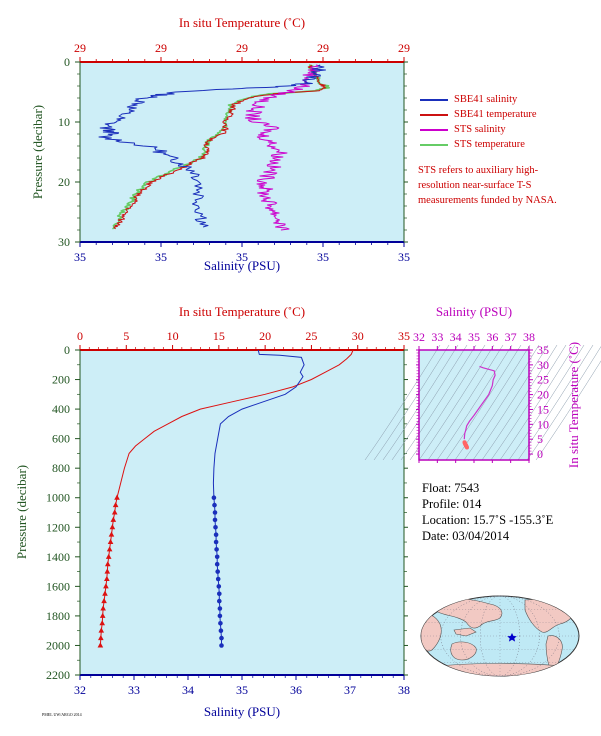 Image resolution: width=601 pixels, height=736 pixels. Describe the element at coordinates (61, 409) in the screenshot. I see `bottom-pressure-tick-label: 400` at that location.